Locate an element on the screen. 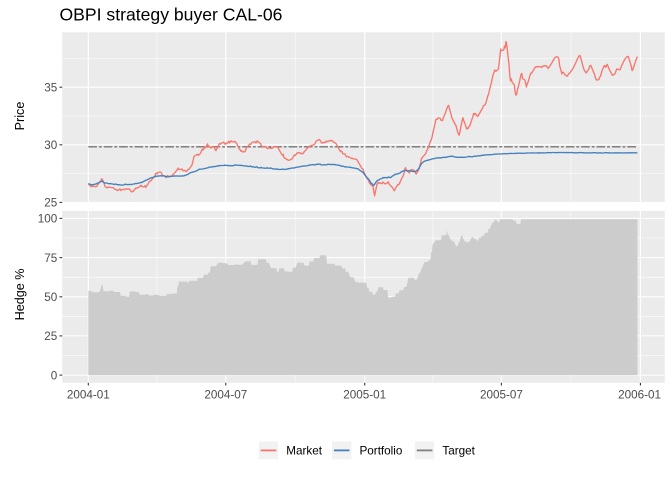 The image size is (672, 485). svg-text: Price is located at coordinates (20, 116).